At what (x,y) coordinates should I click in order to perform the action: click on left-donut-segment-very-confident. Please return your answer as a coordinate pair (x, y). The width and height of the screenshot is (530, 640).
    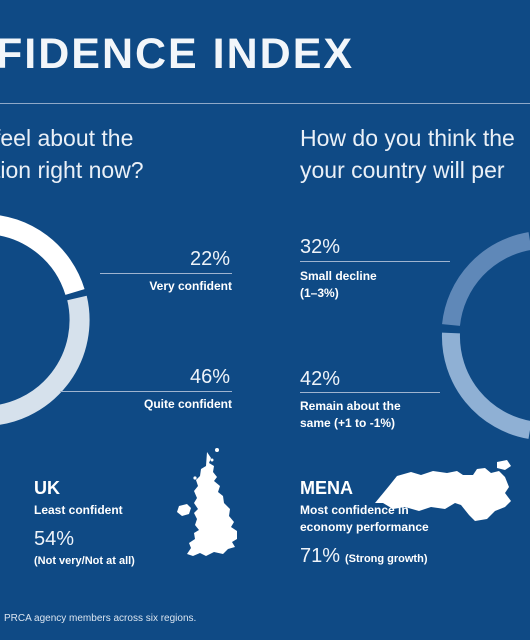
    Looking at the image, I should click on (42, 255).